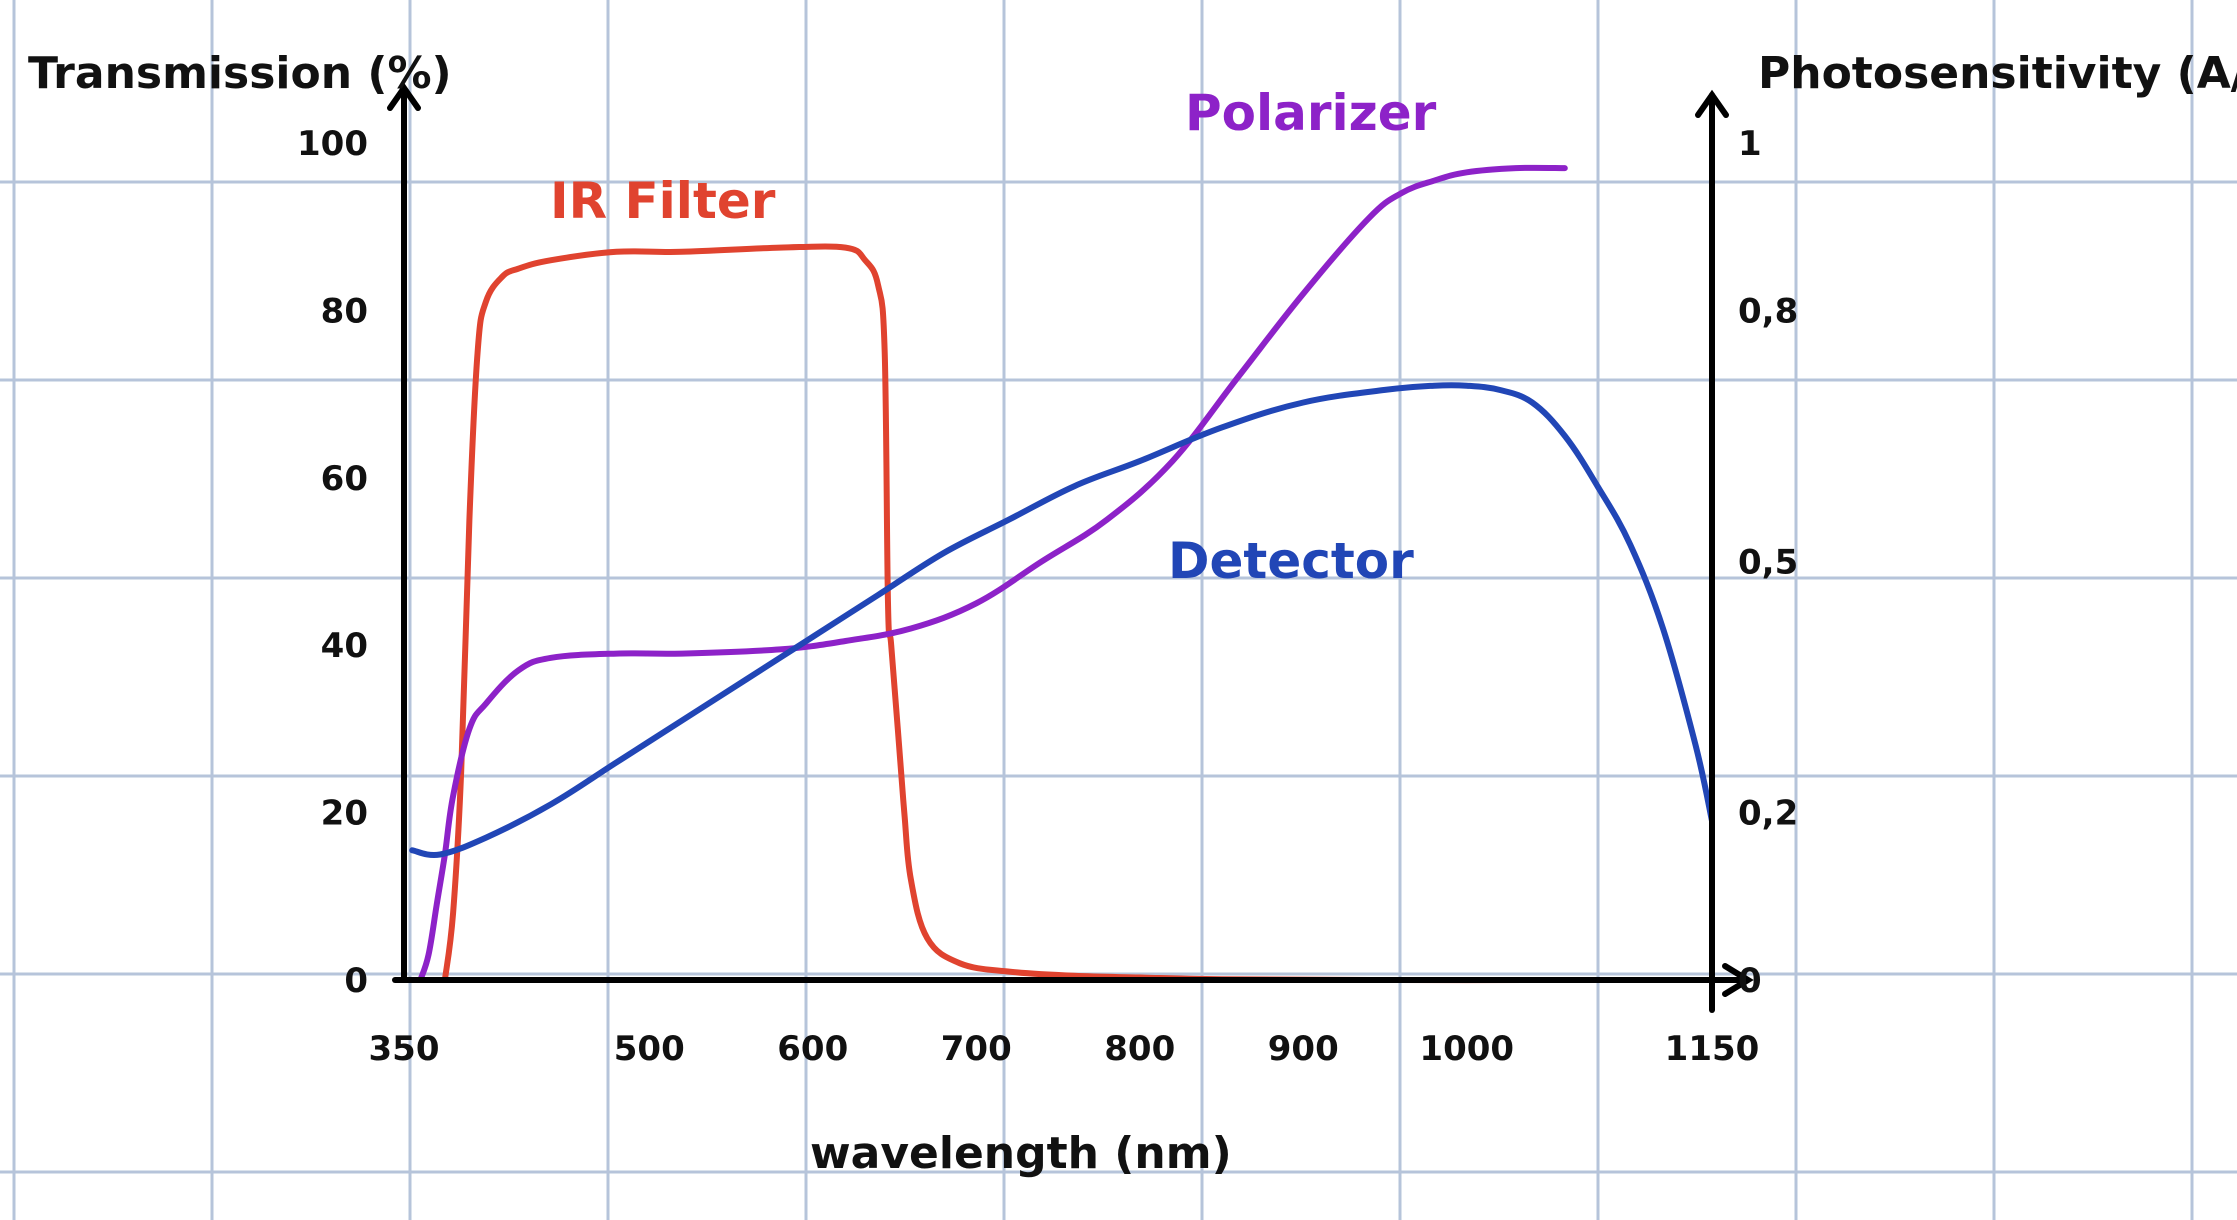  What do you see at coordinates (344, 814) in the screenshot?
I see `y-tick-label: 20` at bounding box center [344, 814].